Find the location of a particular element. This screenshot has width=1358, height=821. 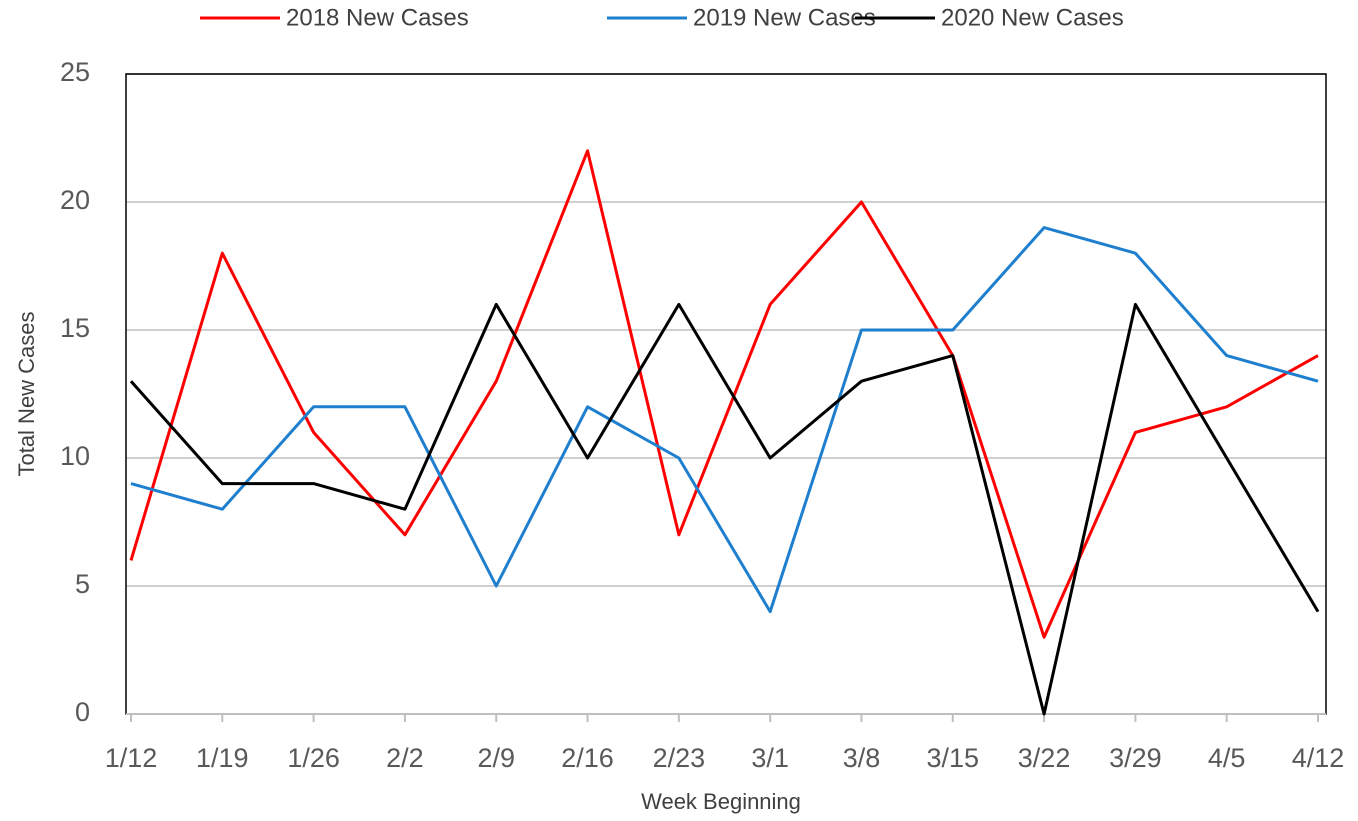

x-tick-label: 3/15 is located at coordinates (952, 758).